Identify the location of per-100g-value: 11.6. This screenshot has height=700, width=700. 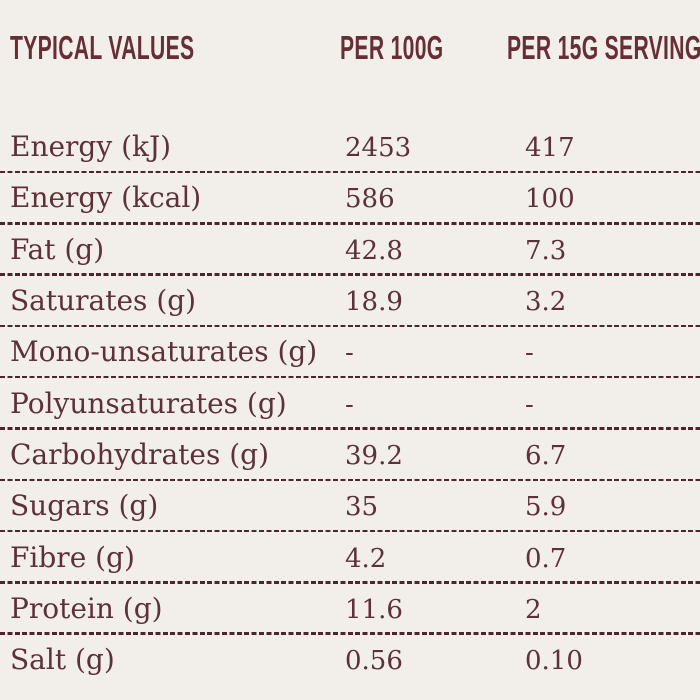
(374, 609).